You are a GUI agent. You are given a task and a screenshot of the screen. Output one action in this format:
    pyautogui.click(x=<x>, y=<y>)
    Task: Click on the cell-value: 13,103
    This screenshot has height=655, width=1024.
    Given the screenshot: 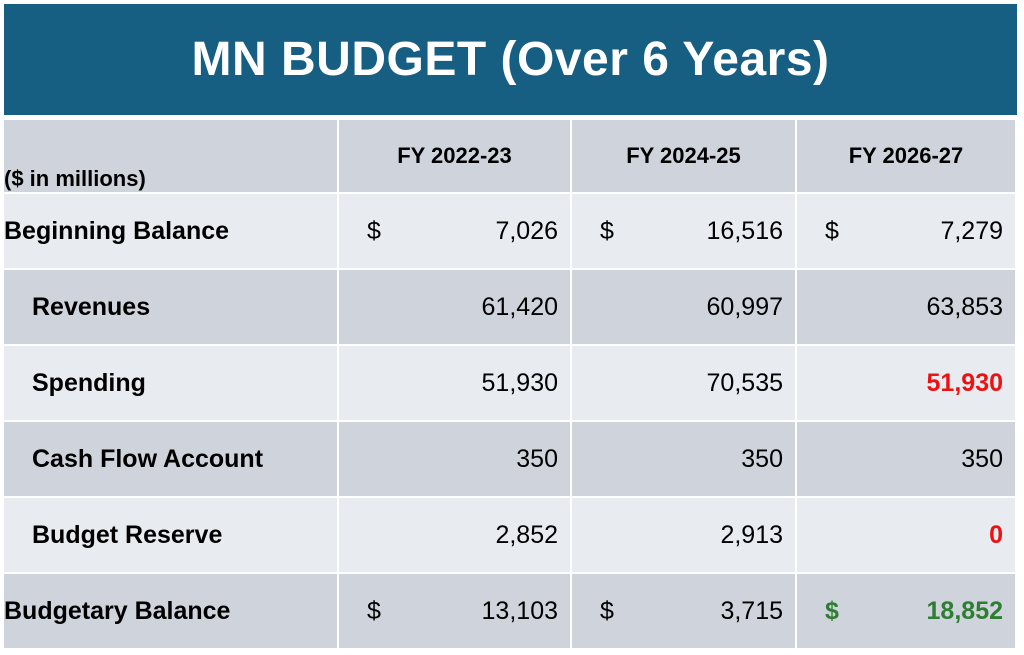 What is the action you would take?
    pyautogui.click(x=519, y=610)
    